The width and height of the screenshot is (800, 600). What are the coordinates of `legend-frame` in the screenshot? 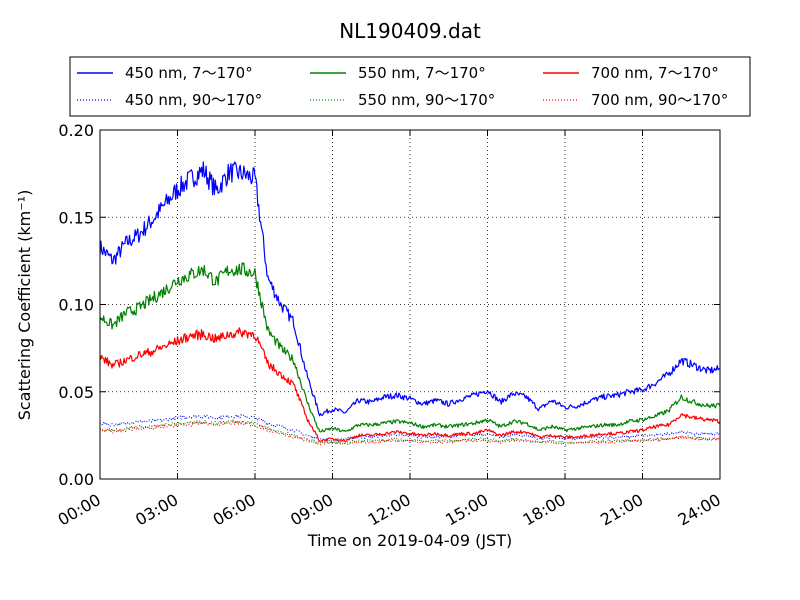 It's located at (410, 86).